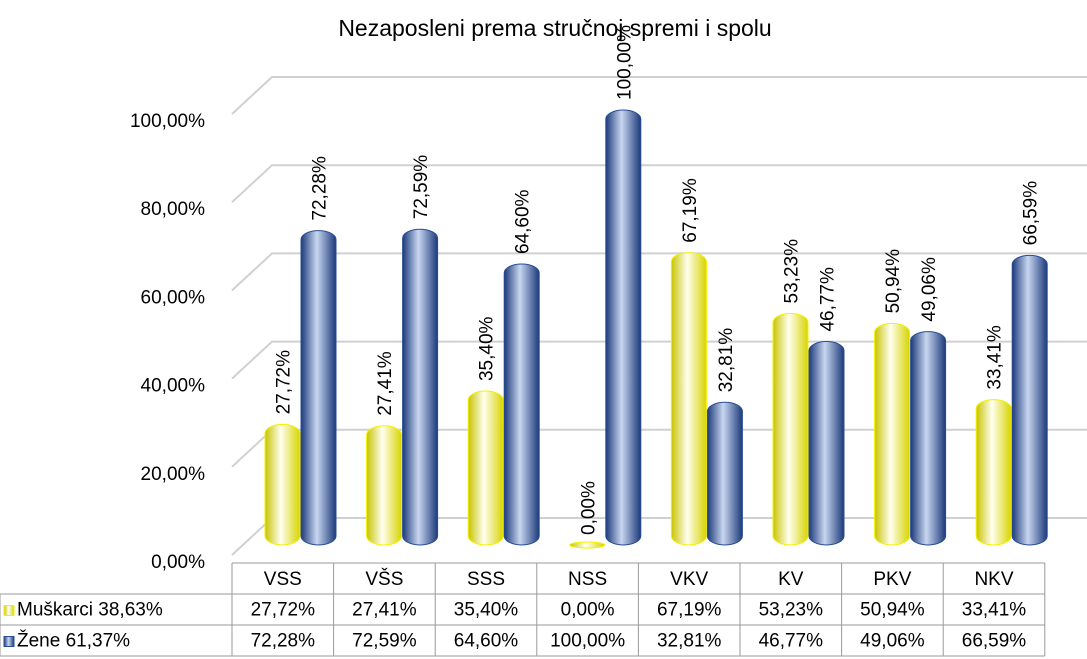 The height and width of the screenshot is (659, 1087). What do you see at coordinates (689, 641) in the screenshot?
I see `table-value: 32,81%` at bounding box center [689, 641].